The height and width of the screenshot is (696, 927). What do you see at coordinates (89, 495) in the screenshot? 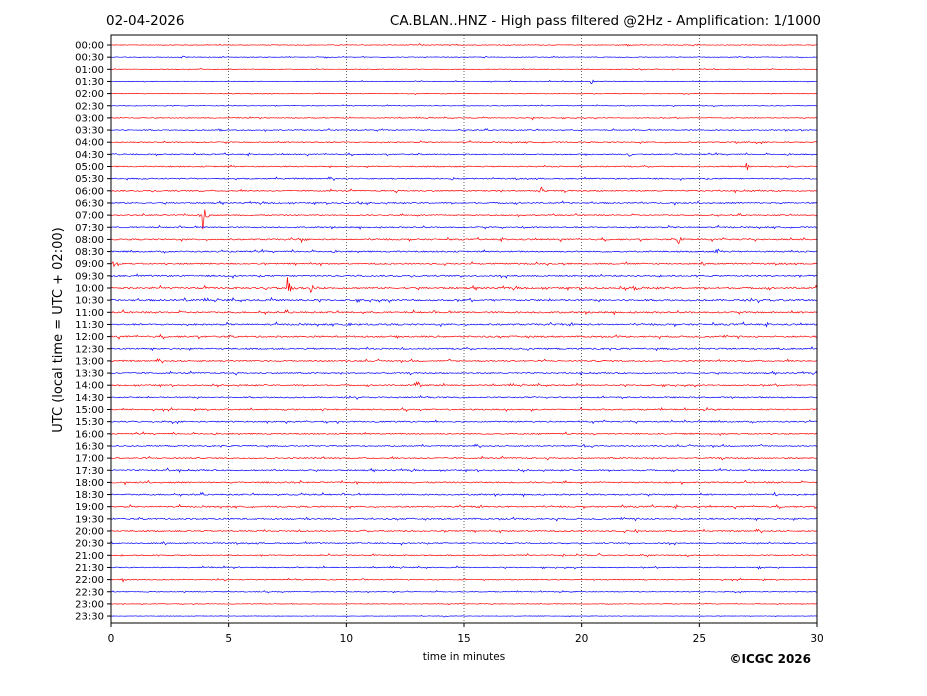
I see `row-label: 18:30` at bounding box center [89, 495].